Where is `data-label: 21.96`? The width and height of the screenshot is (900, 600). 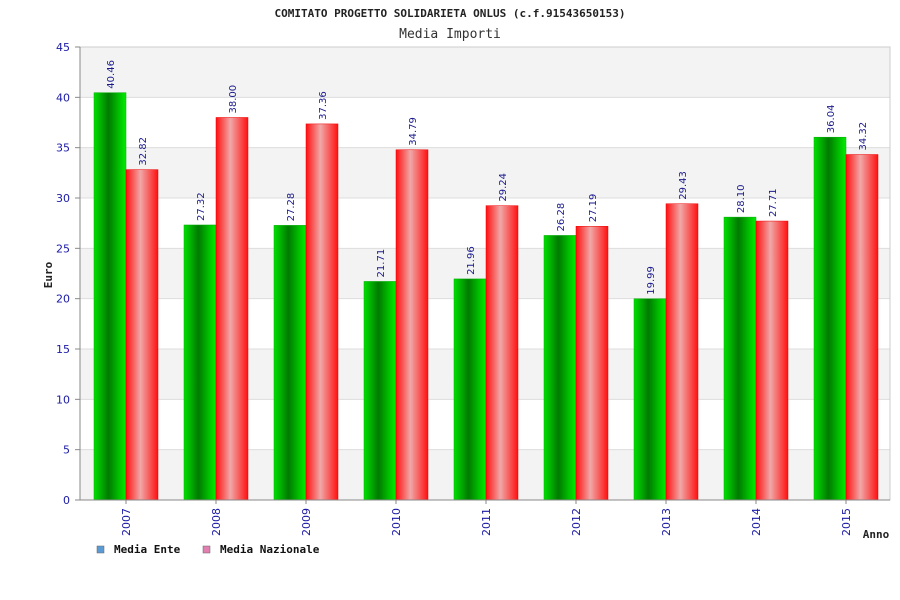
data-label: 21.96 is located at coordinates (471, 260).